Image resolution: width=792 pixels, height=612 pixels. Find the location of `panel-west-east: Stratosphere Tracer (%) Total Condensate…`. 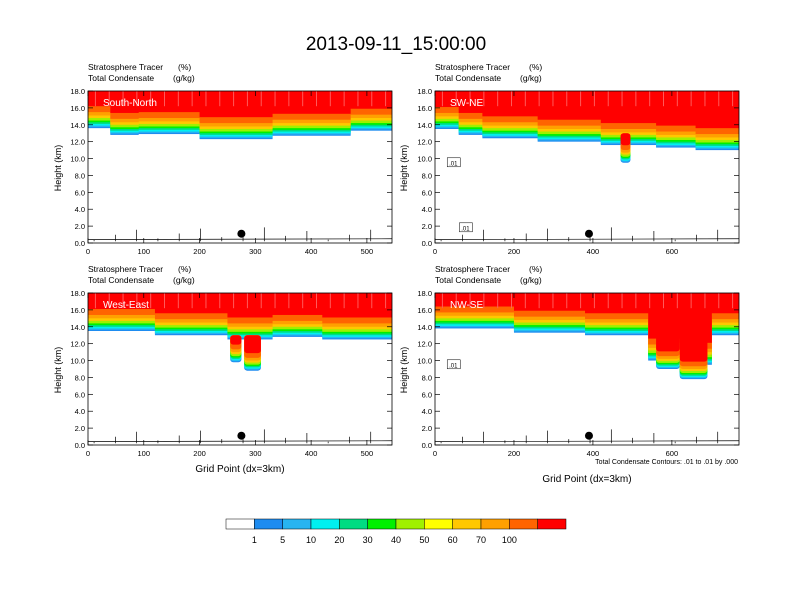

panel-west-east: Stratosphere Tracer (%) Total Condensate… is located at coordinates (223, 369).